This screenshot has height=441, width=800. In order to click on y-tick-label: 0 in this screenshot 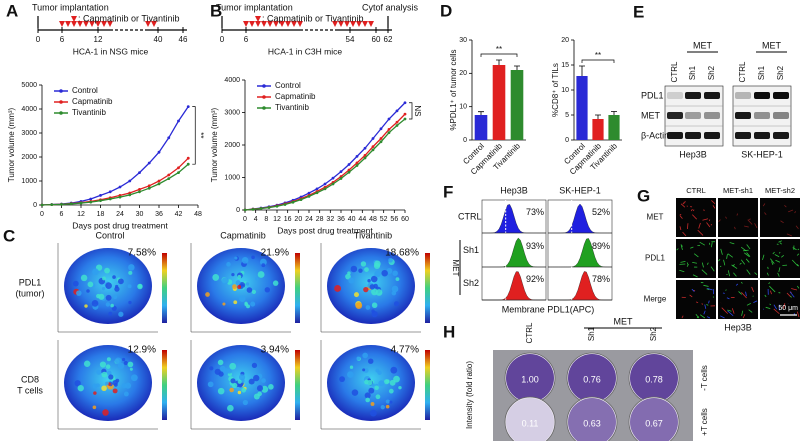, I will do `click(238, 210)`.